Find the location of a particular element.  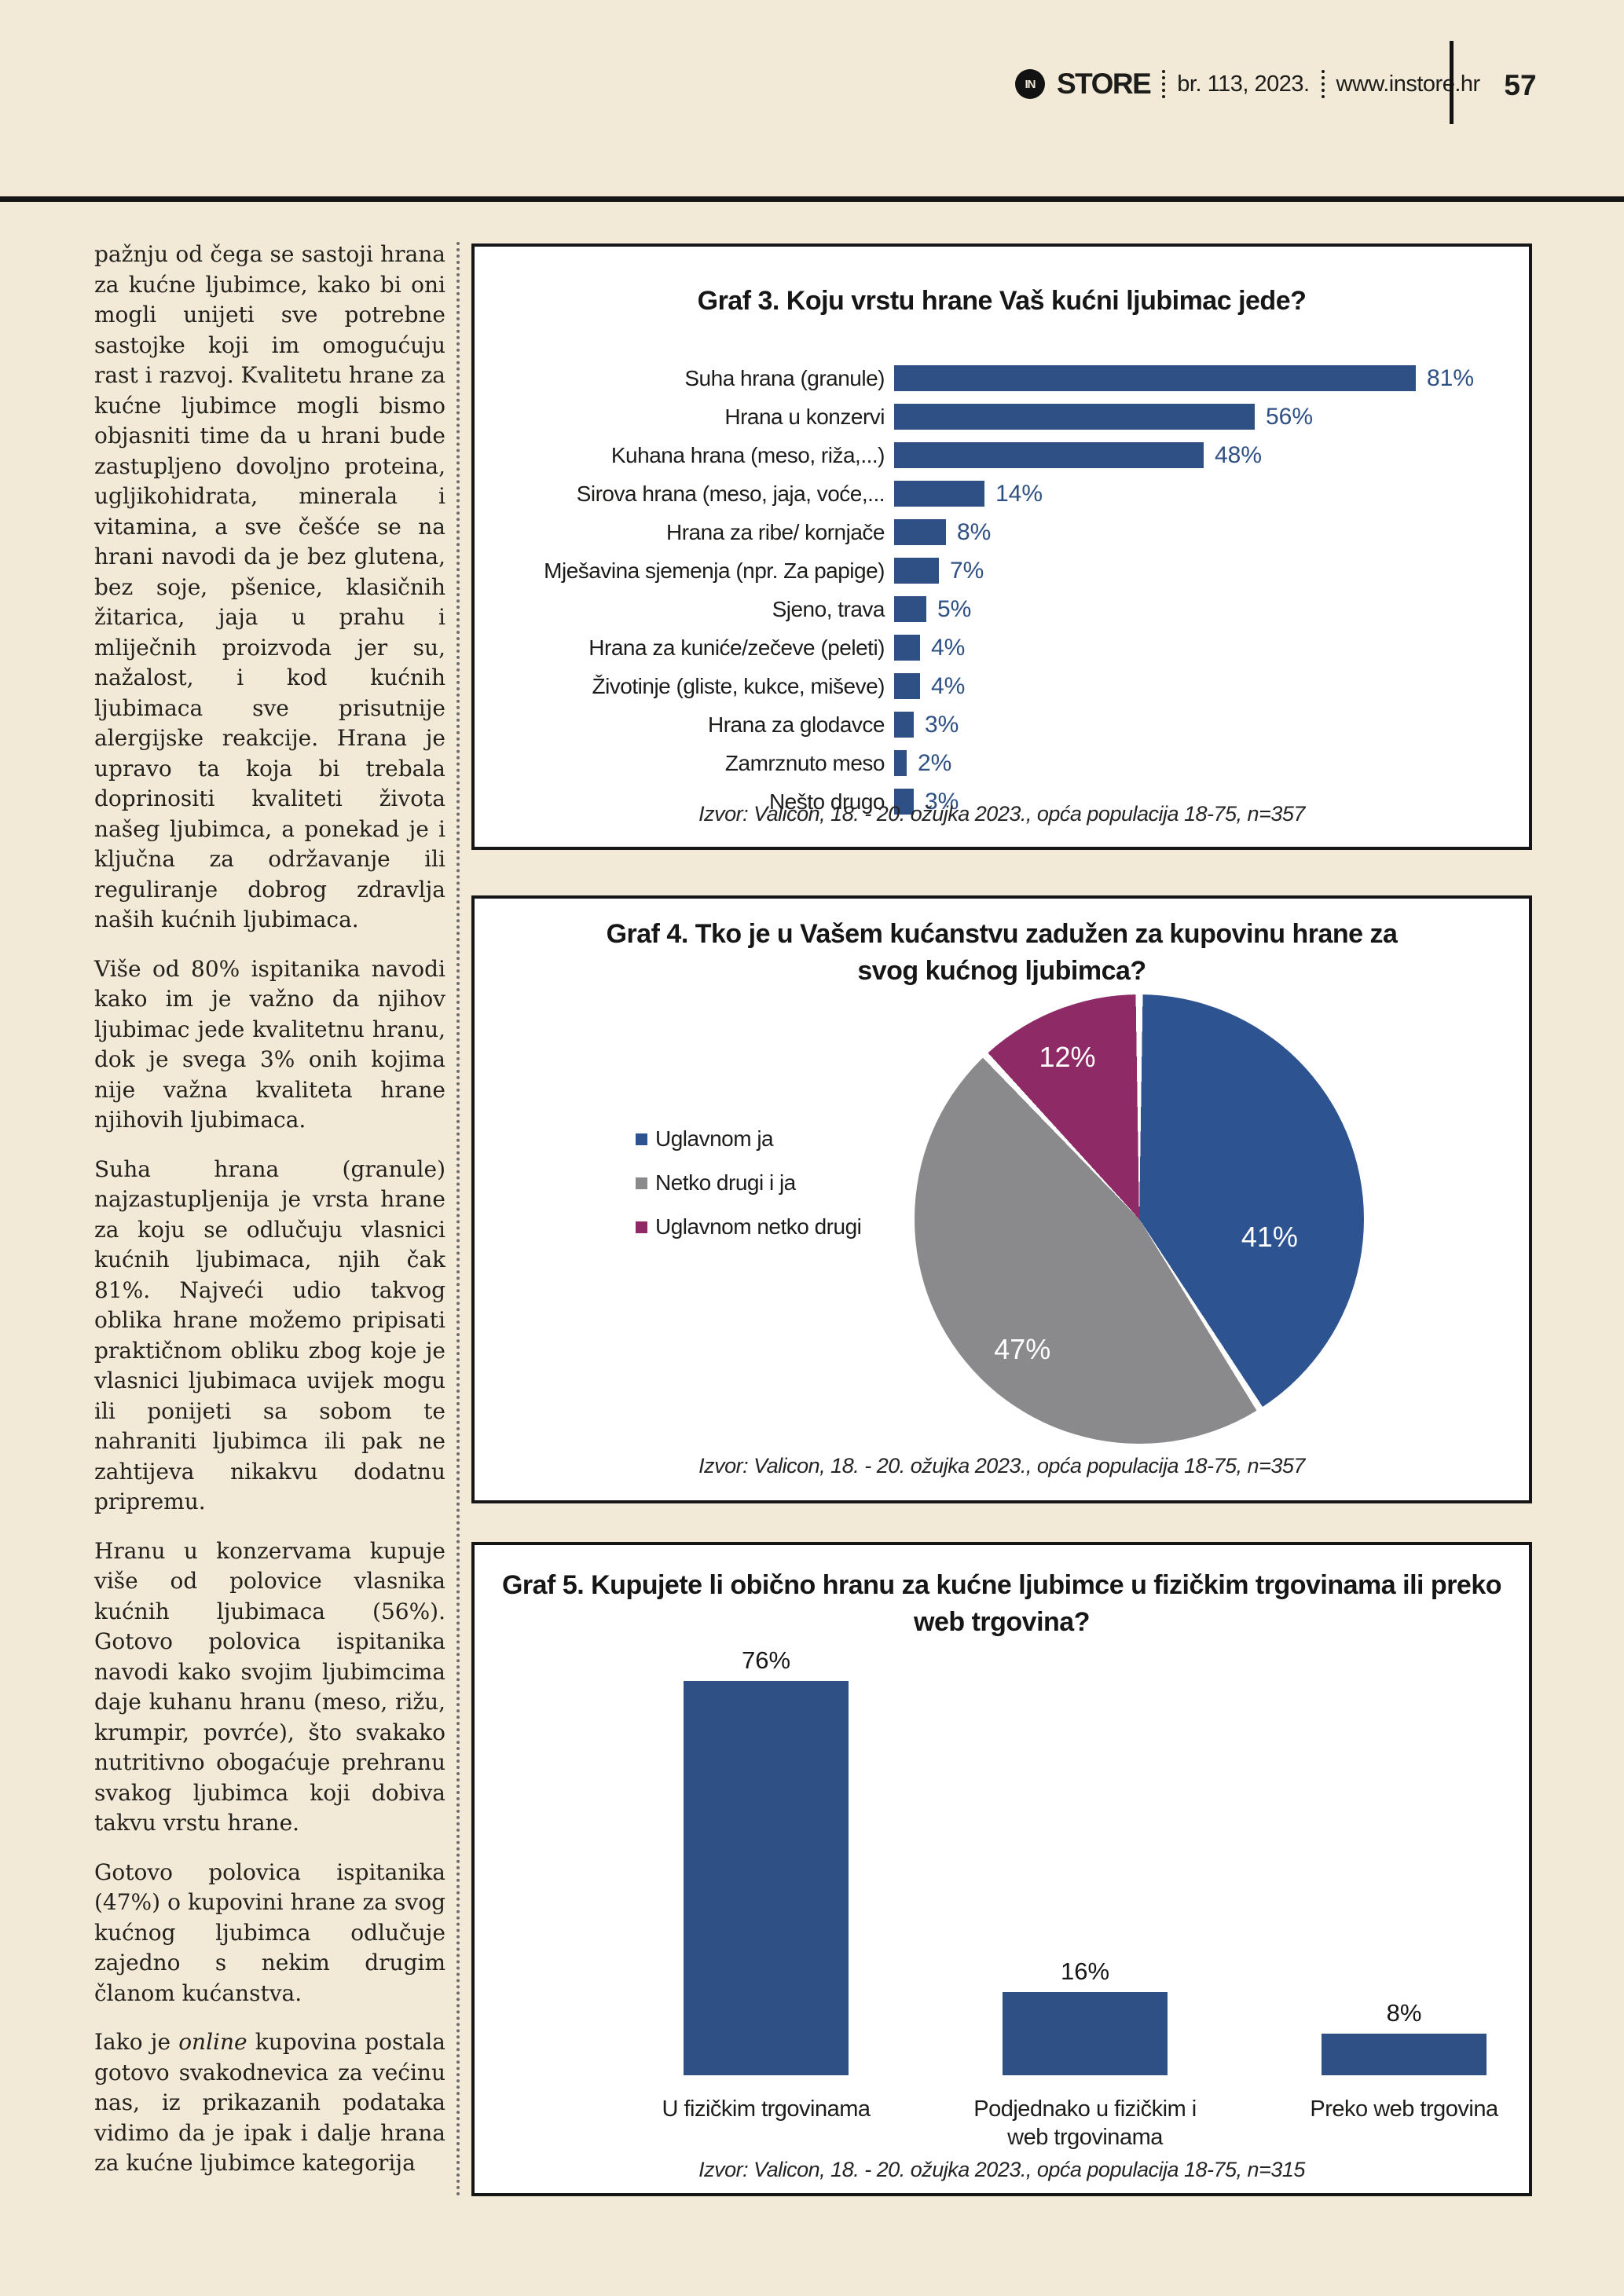

graf5-value-label: 76% is located at coordinates (766, 1660).